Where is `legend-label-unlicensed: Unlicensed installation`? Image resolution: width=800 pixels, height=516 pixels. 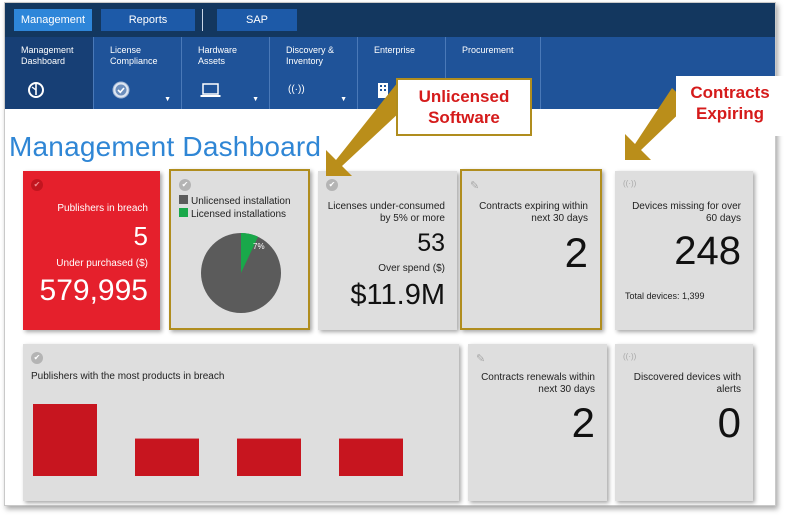 legend-label-unlicensed: Unlicensed installation is located at coordinates (241, 201).